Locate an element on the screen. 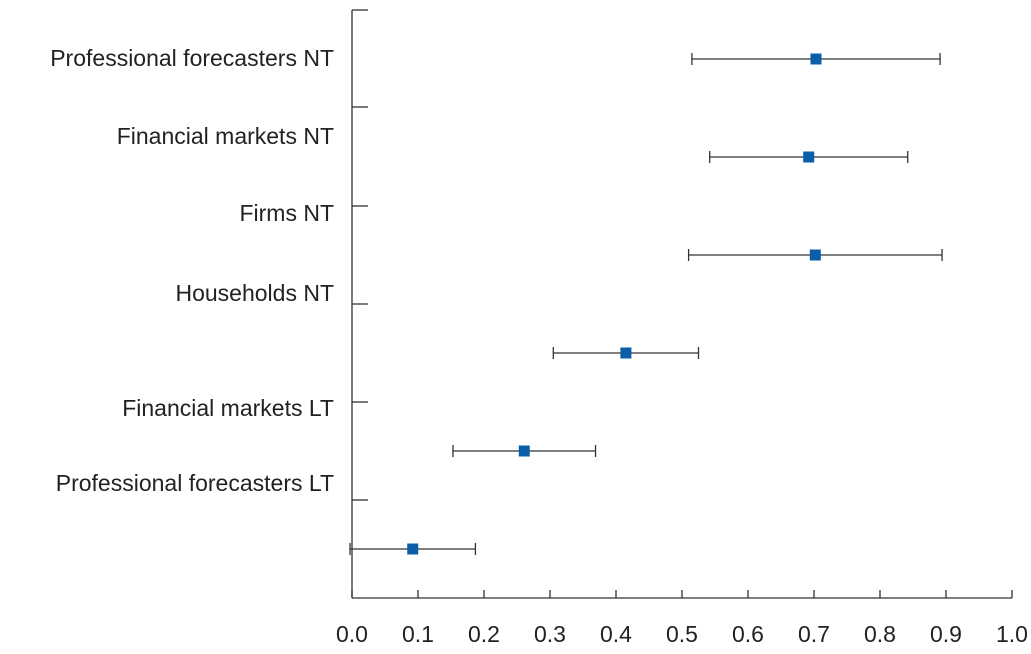  x-tick-label: 0.8 is located at coordinates (880, 634).